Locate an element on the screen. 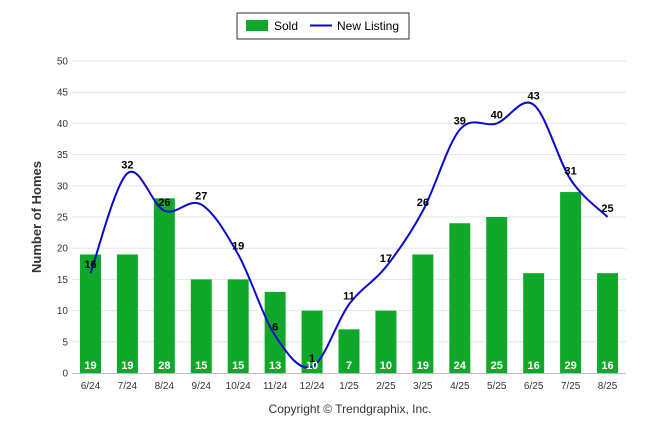  x-tick-label: 8/24 is located at coordinates (165, 386).